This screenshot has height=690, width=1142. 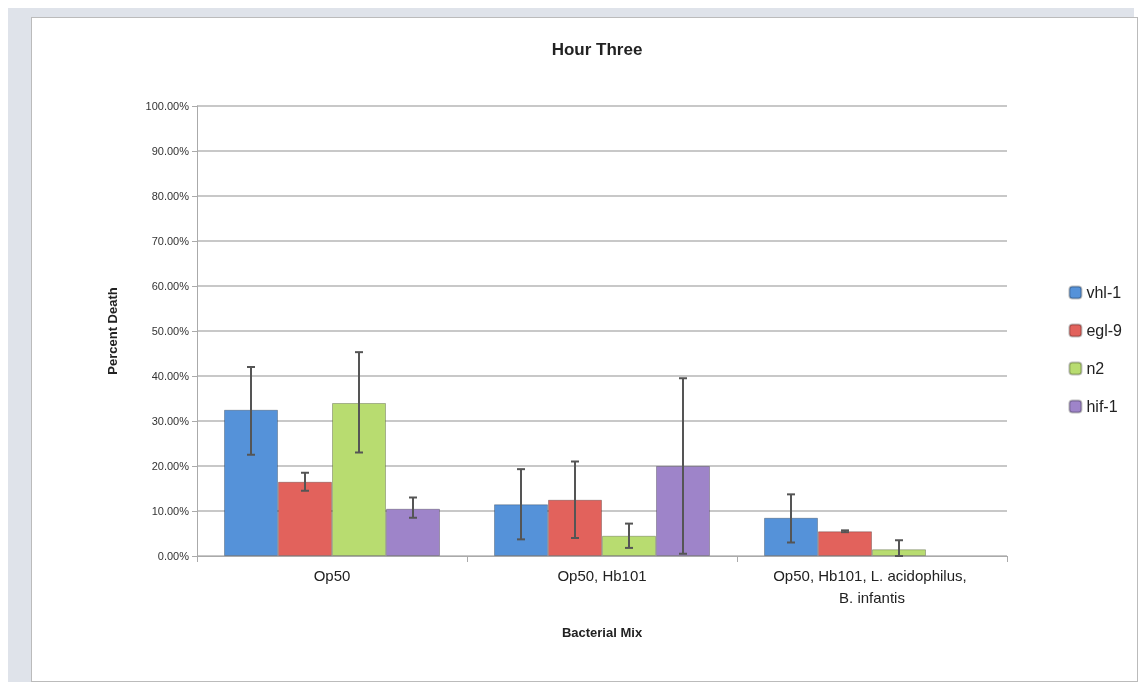 I want to click on y-tick-label: 50.00%, so click(x=170, y=331).